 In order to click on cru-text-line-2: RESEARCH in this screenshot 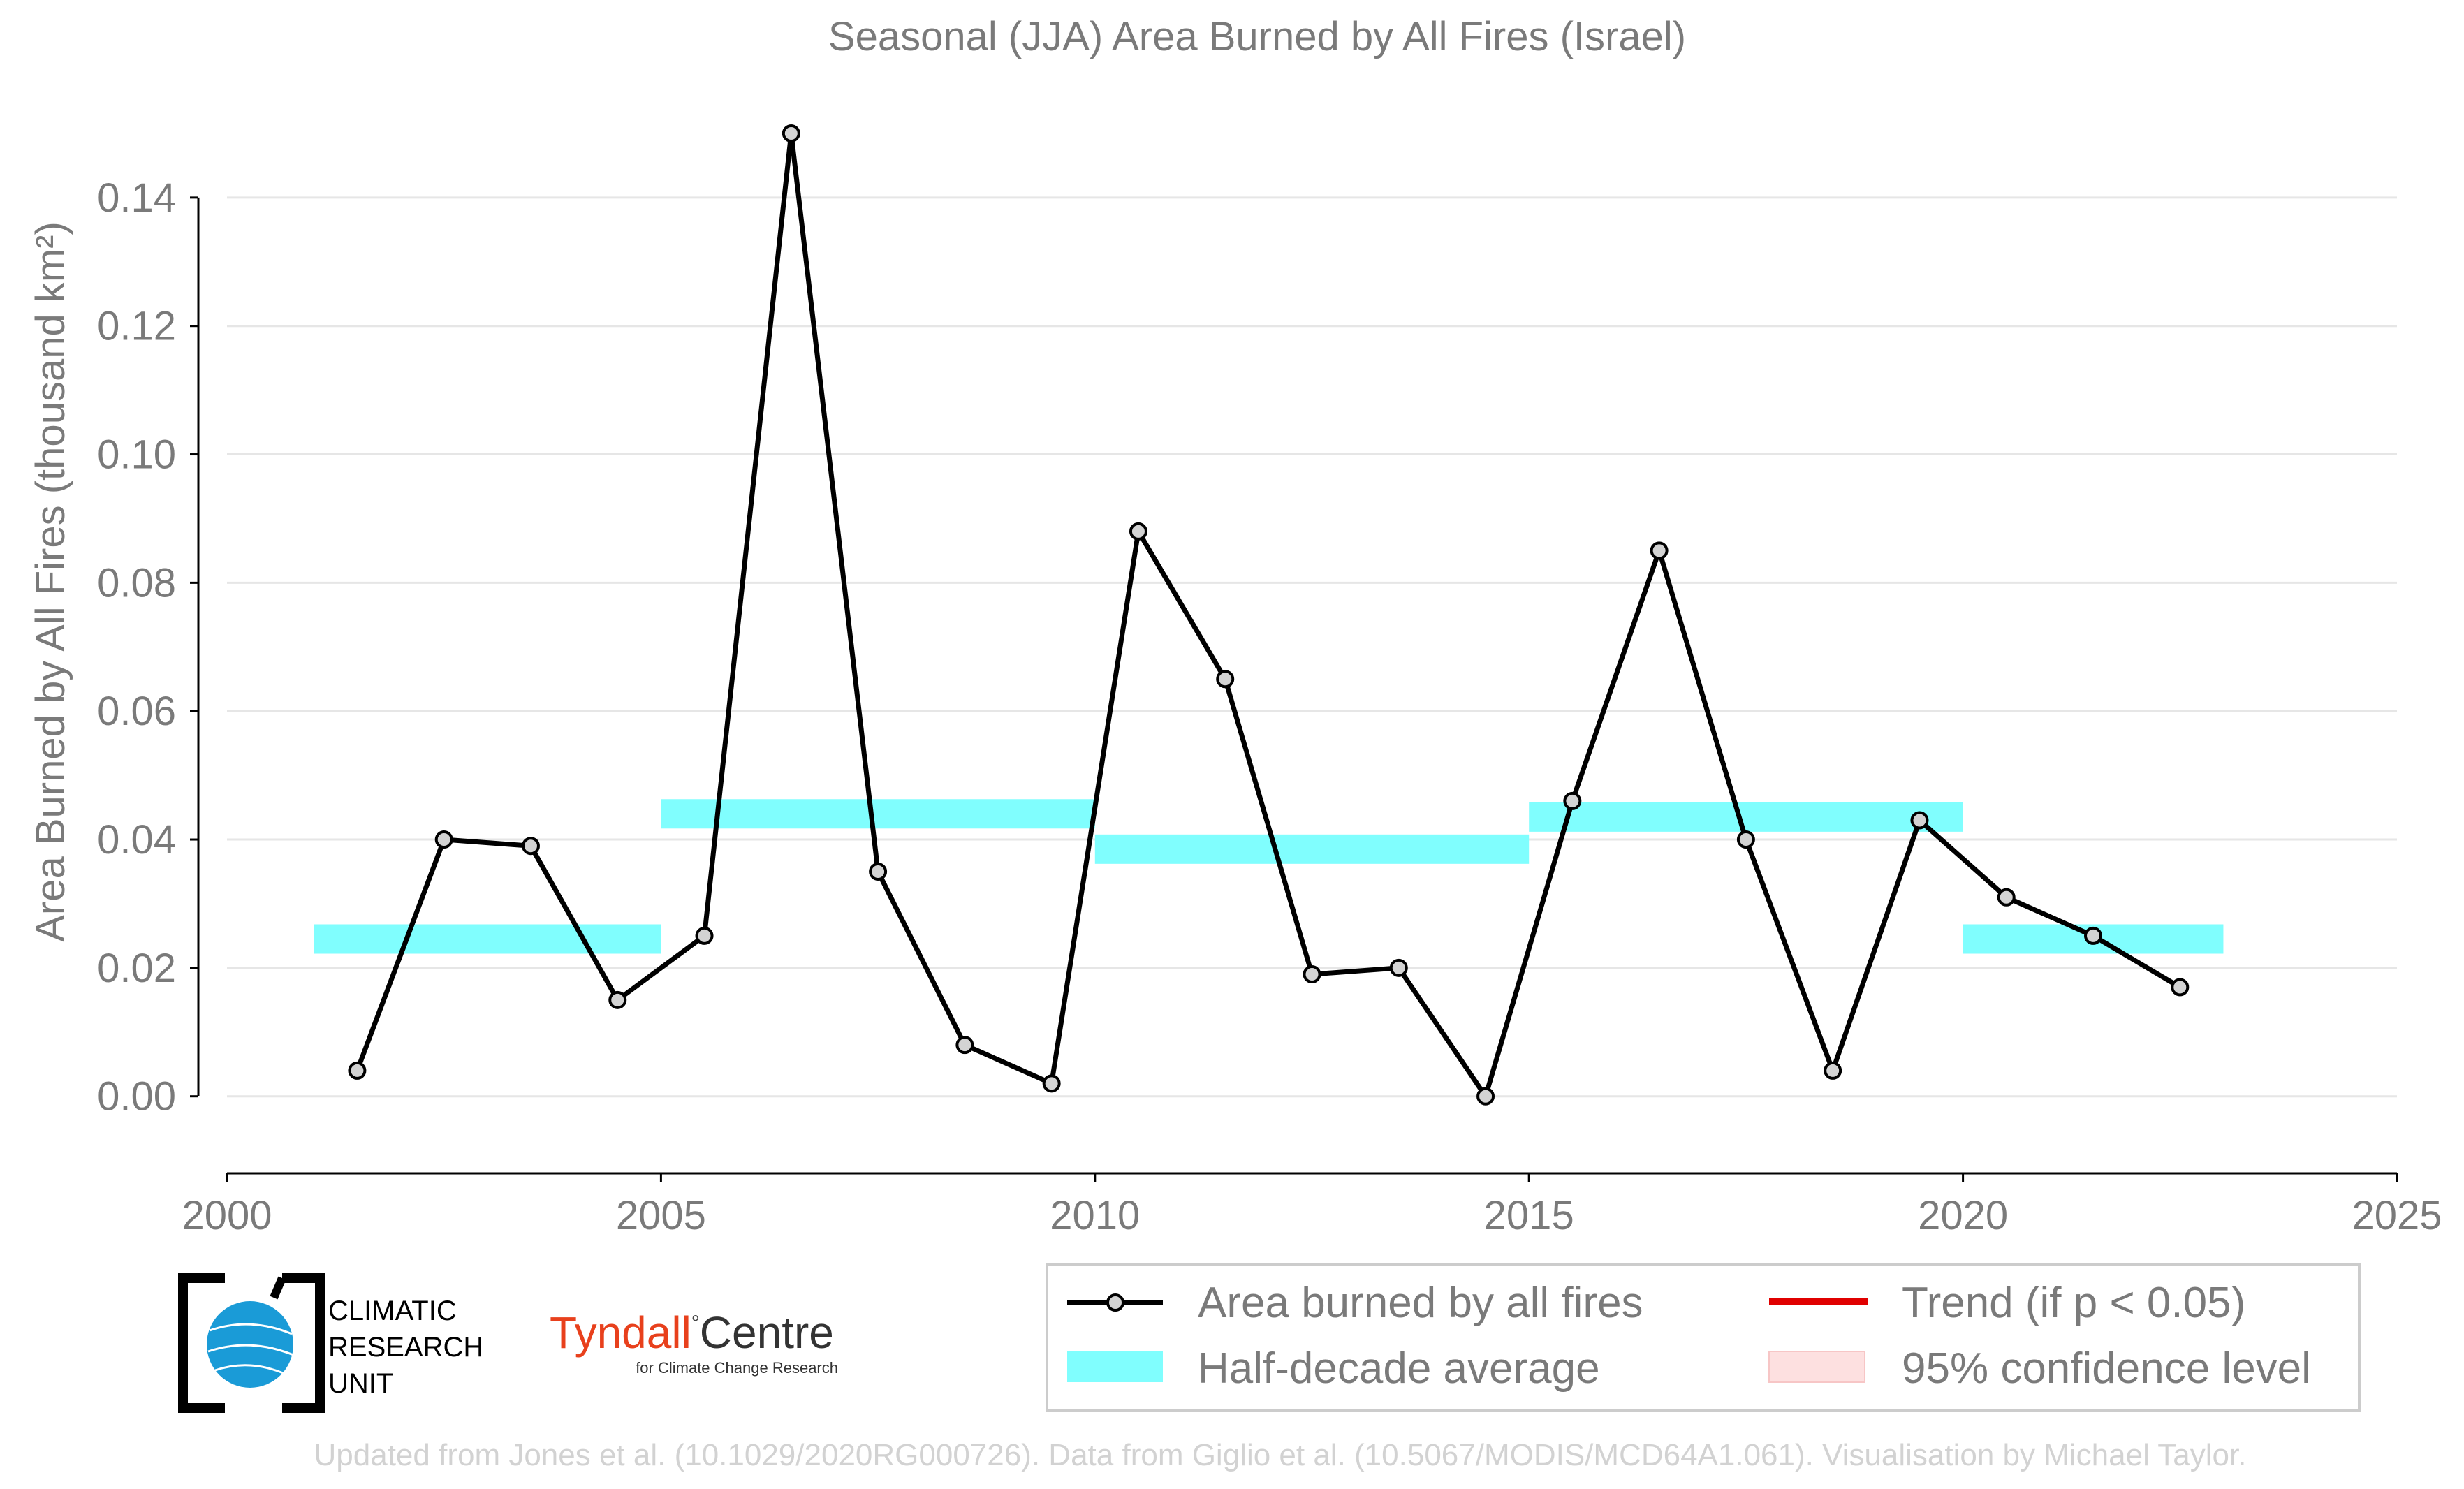, I will do `click(405, 1347)`.